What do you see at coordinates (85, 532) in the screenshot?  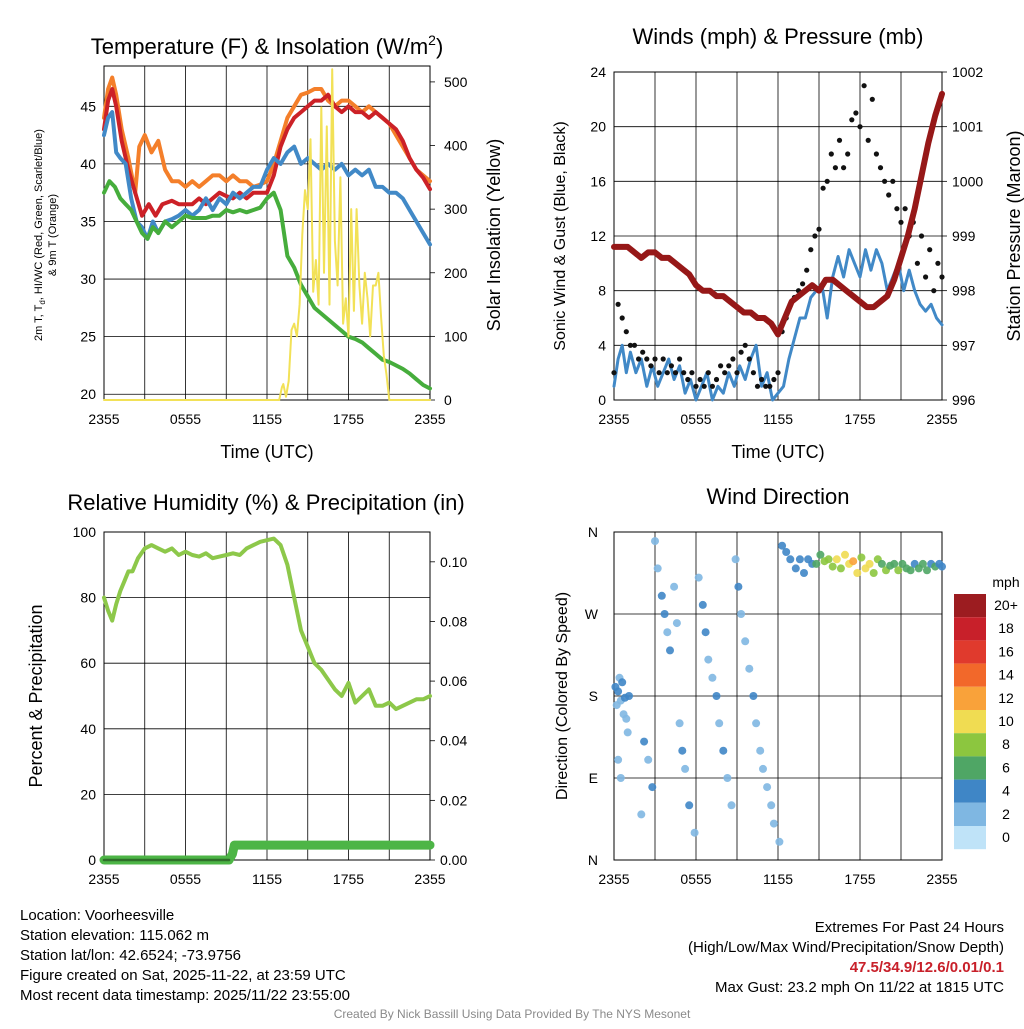 I see `humidity-ytick-label: 100` at bounding box center [85, 532].